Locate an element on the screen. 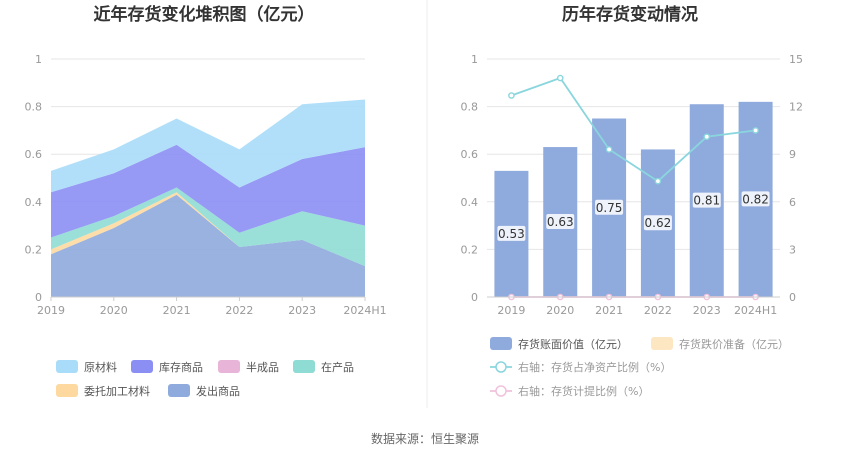 This screenshot has width=850, height=459. bar-data-label: 0.81 is located at coordinates (706, 201).